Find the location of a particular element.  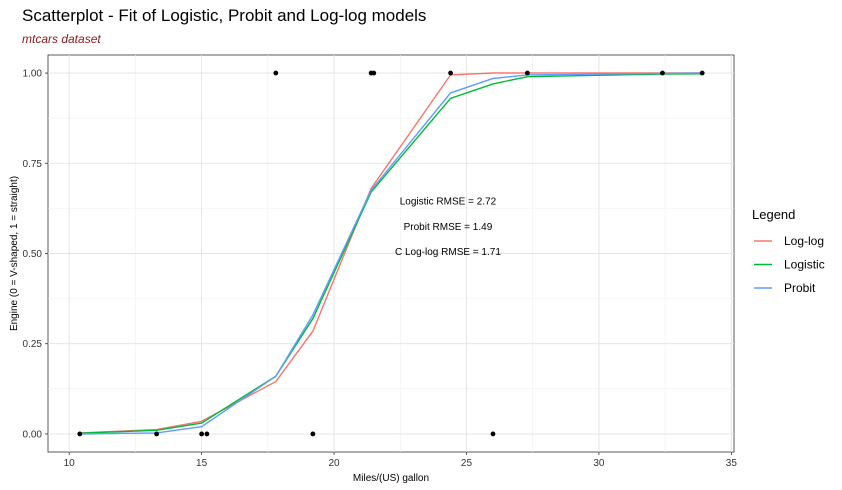

x-tick-label: 20 is located at coordinates (334, 463).